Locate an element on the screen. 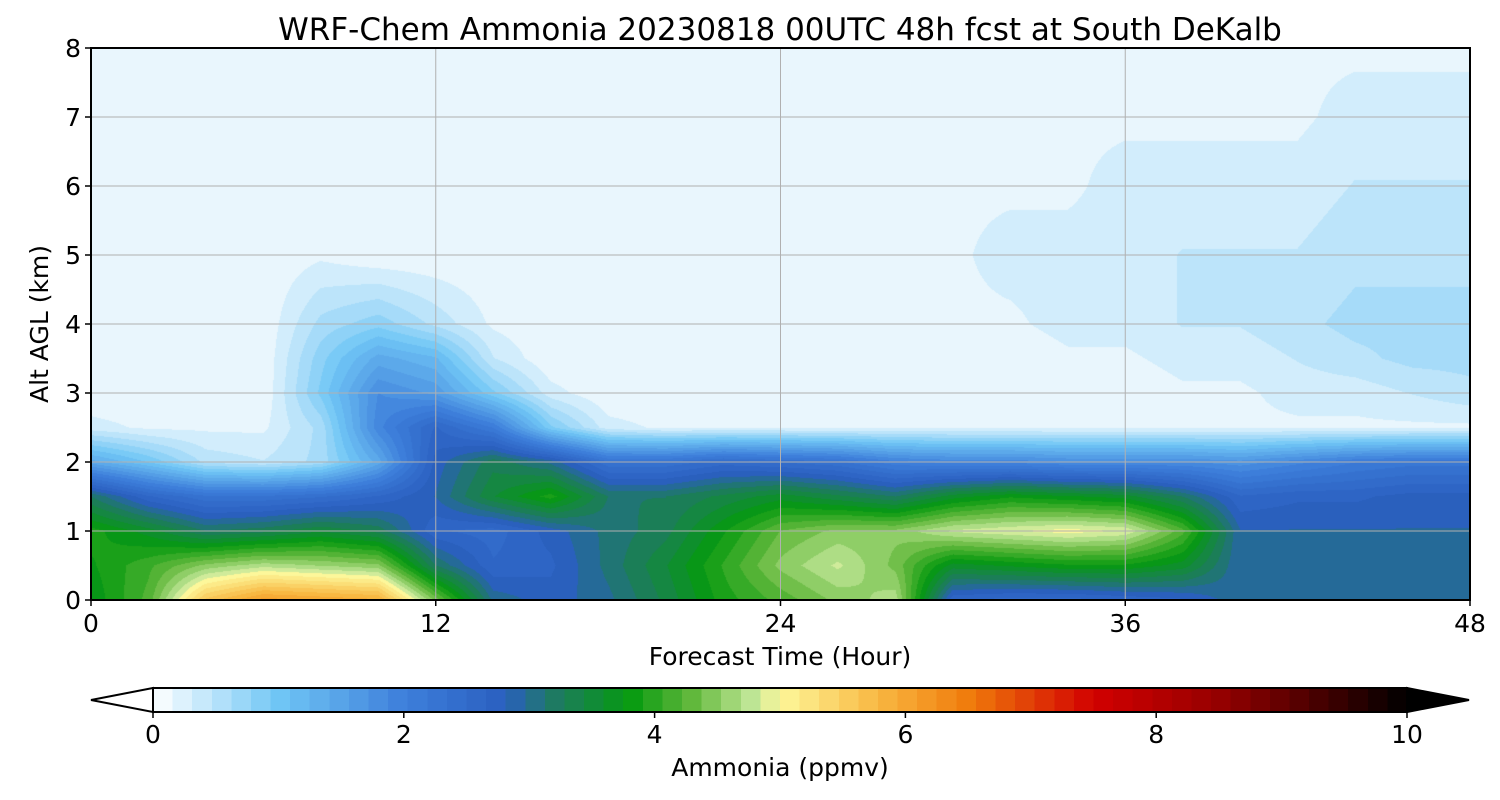 This screenshot has width=1500, height=800. x-axis-ticks: 0 12 24 36 48 is located at coordinates (784, 619).